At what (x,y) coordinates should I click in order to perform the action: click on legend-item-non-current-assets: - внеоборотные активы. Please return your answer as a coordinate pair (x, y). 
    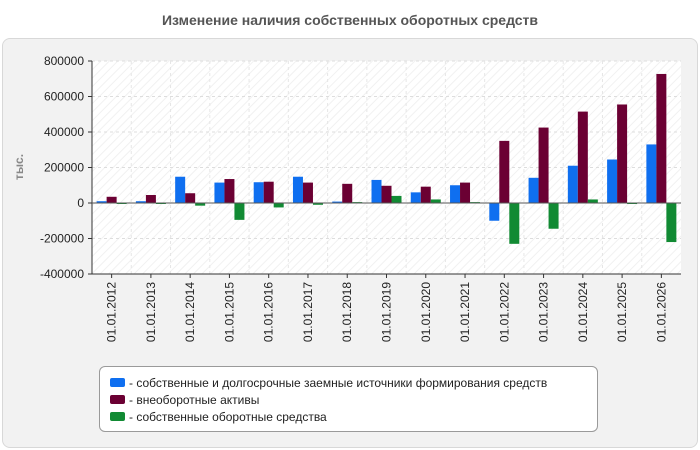
    Looking at the image, I should click on (353, 399).